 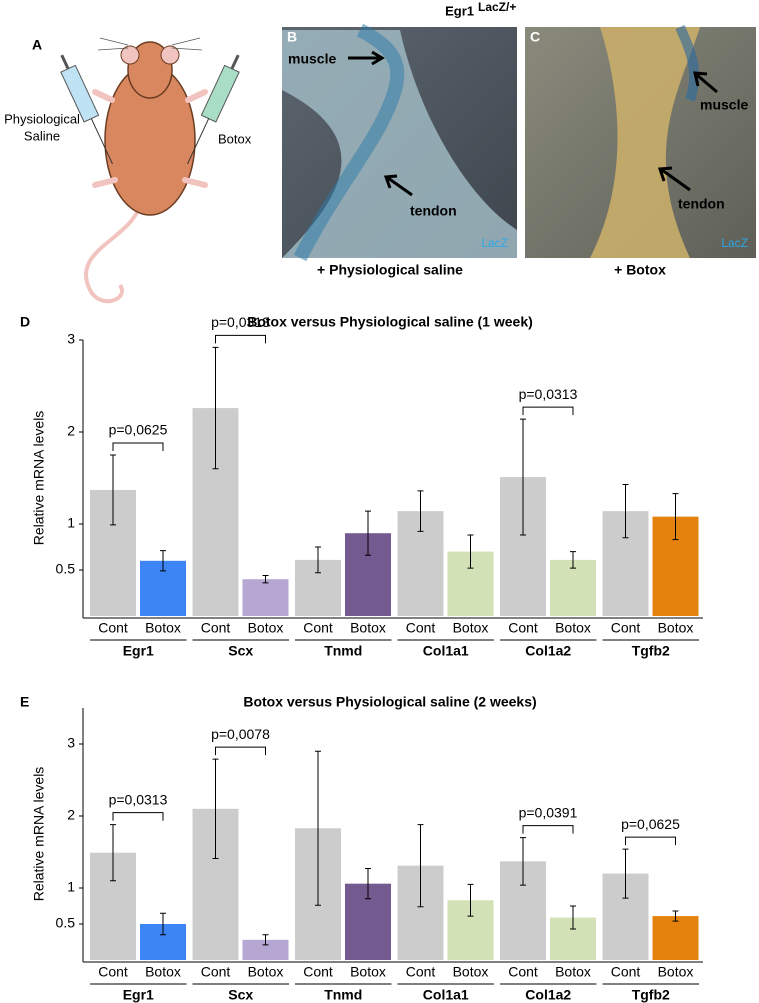 I want to click on panel-label: A, so click(x=37, y=45).